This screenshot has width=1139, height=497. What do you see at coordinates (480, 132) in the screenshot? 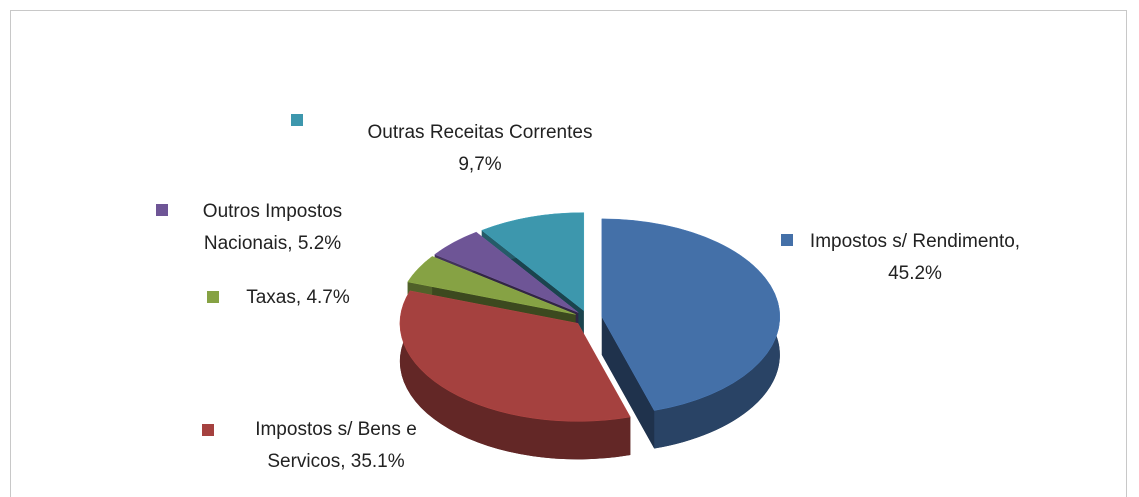
I see `category-label: Outras Receitas Correntes` at bounding box center [480, 132].